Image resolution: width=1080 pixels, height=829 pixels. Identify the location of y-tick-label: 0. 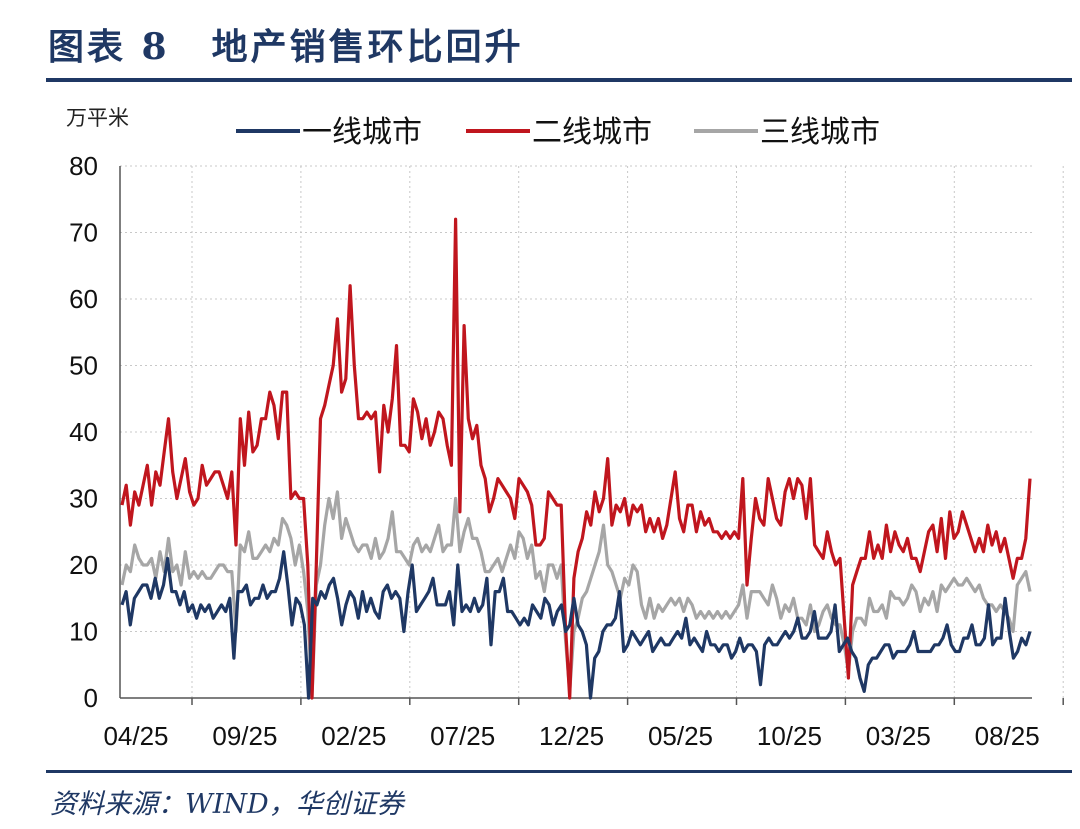
(91, 698).